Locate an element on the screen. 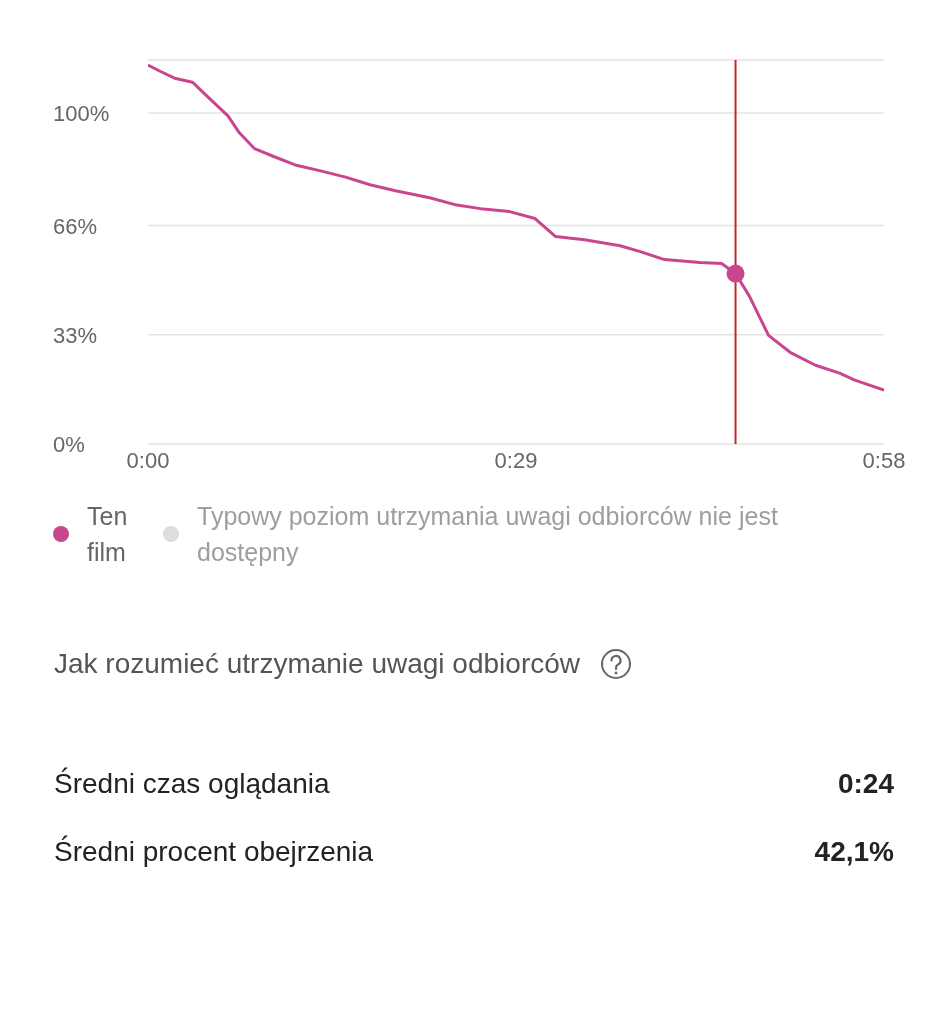 Image resolution: width=949 pixels, height=1024 pixels. y-tick-label: 33% is located at coordinates (75, 335).